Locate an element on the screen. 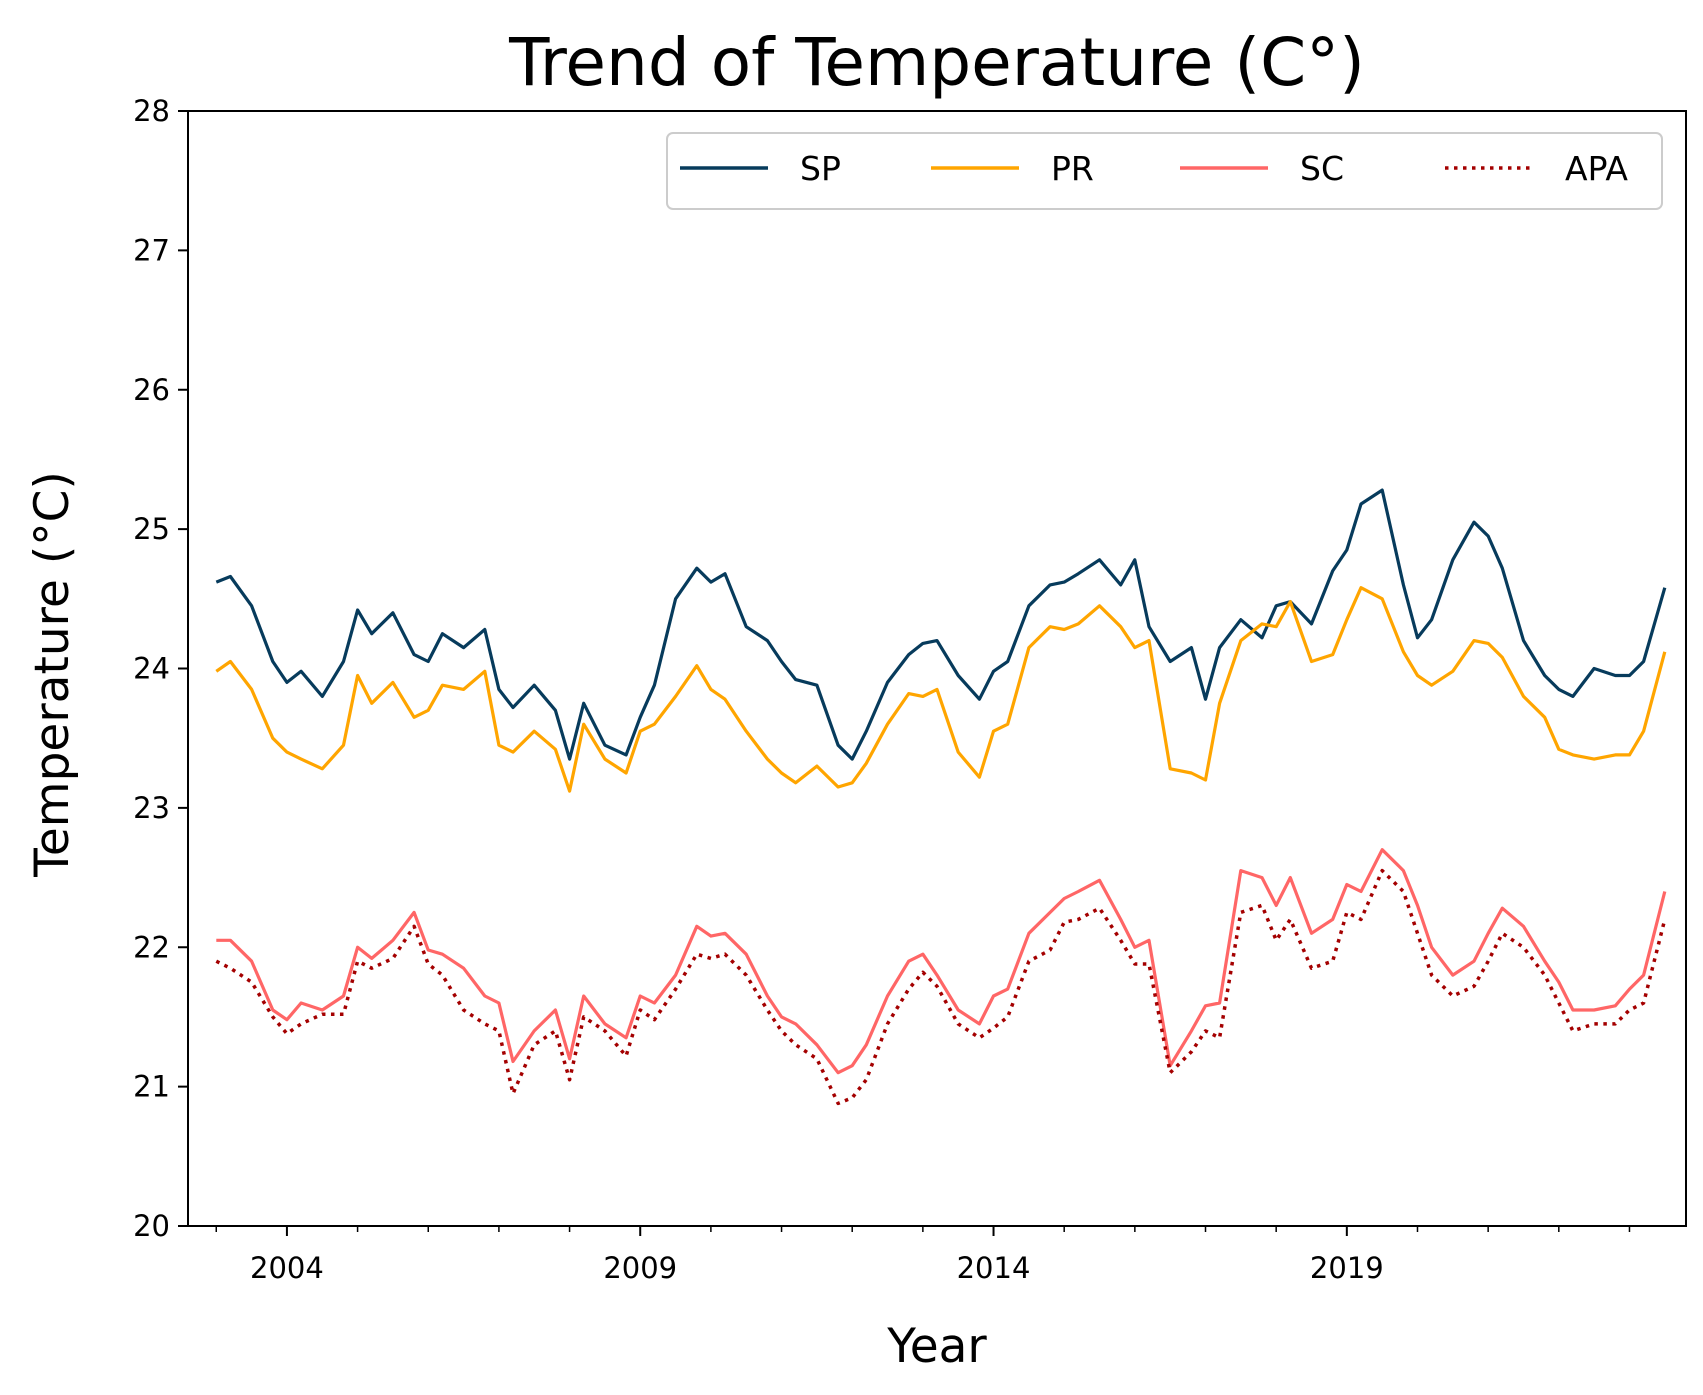  legend-box is located at coordinates (1164, 171).